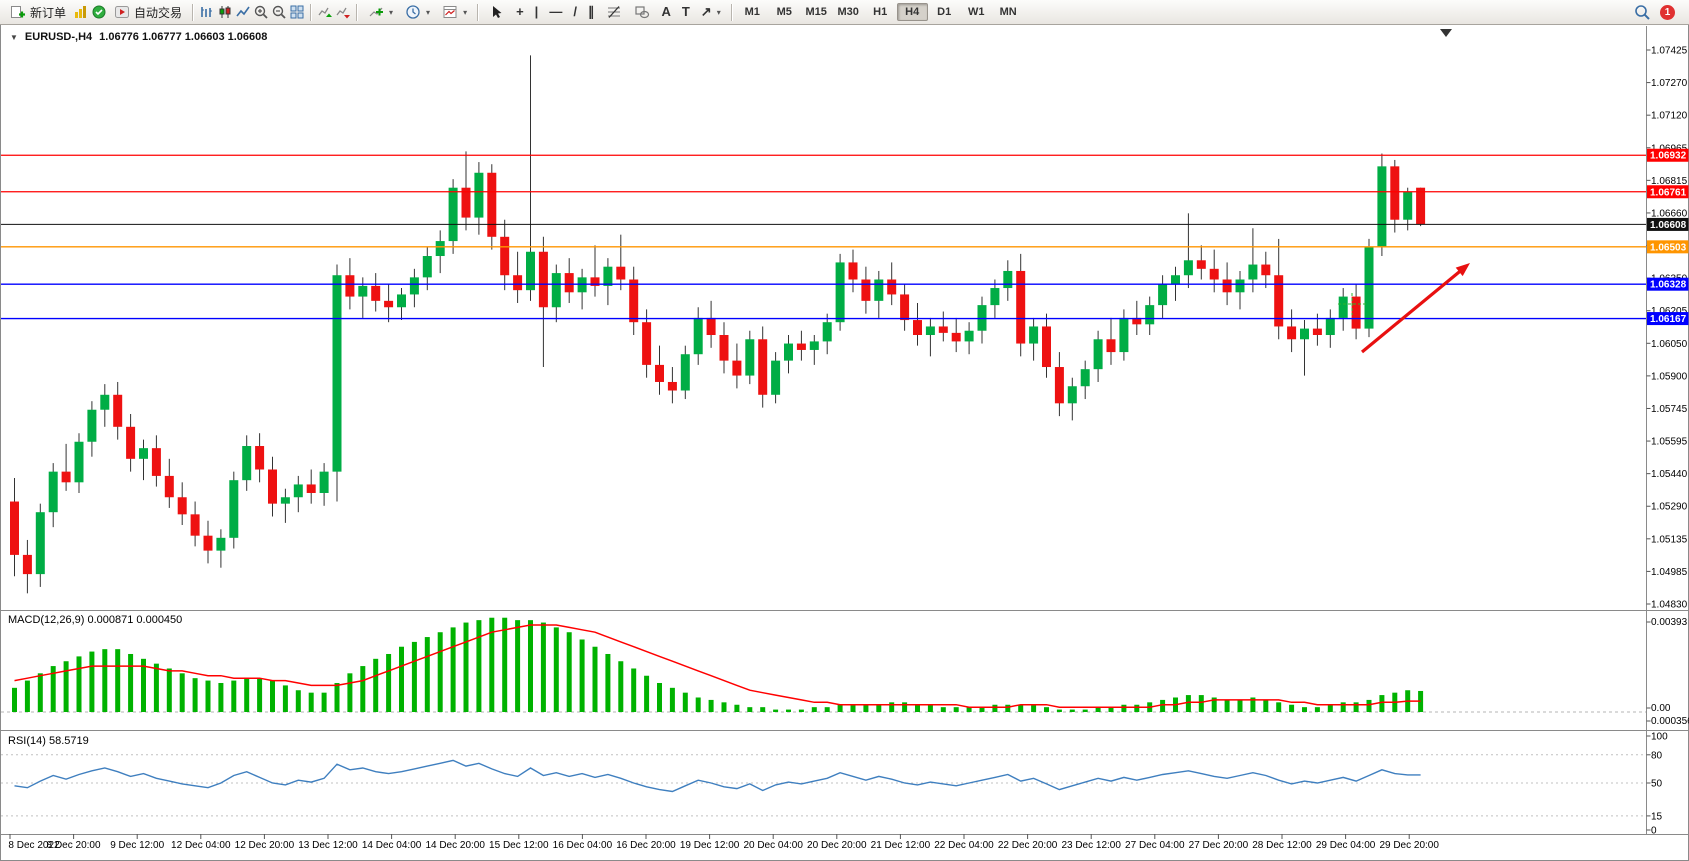 Image resolution: width=1689 pixels, height=861 pixels. Describe the element at coordinates (1661, 708) in the screenshot. I see `svg-text: 0.00` at that location.